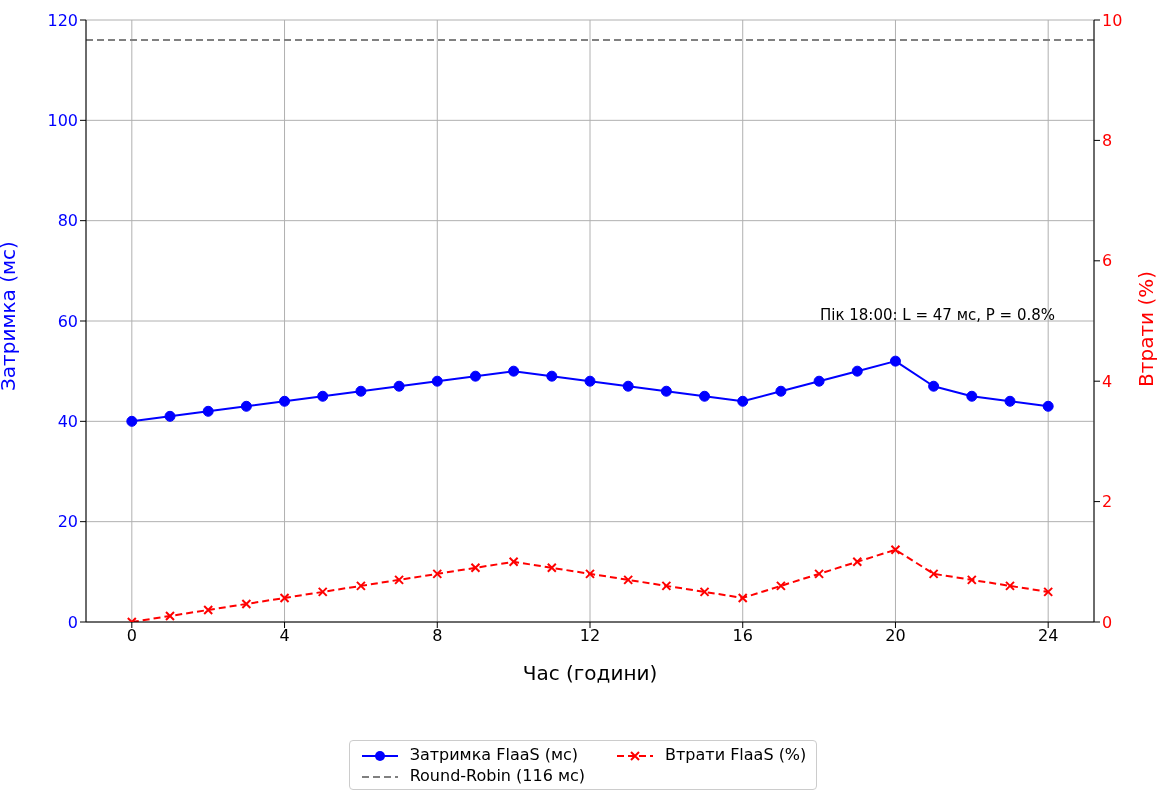  What do you see at coordinates (937, 315) in the screenshot?
I see `annotation: Пік 18:00: L = 47 мс, P = 0.8%` at bounding box center [937, 315].